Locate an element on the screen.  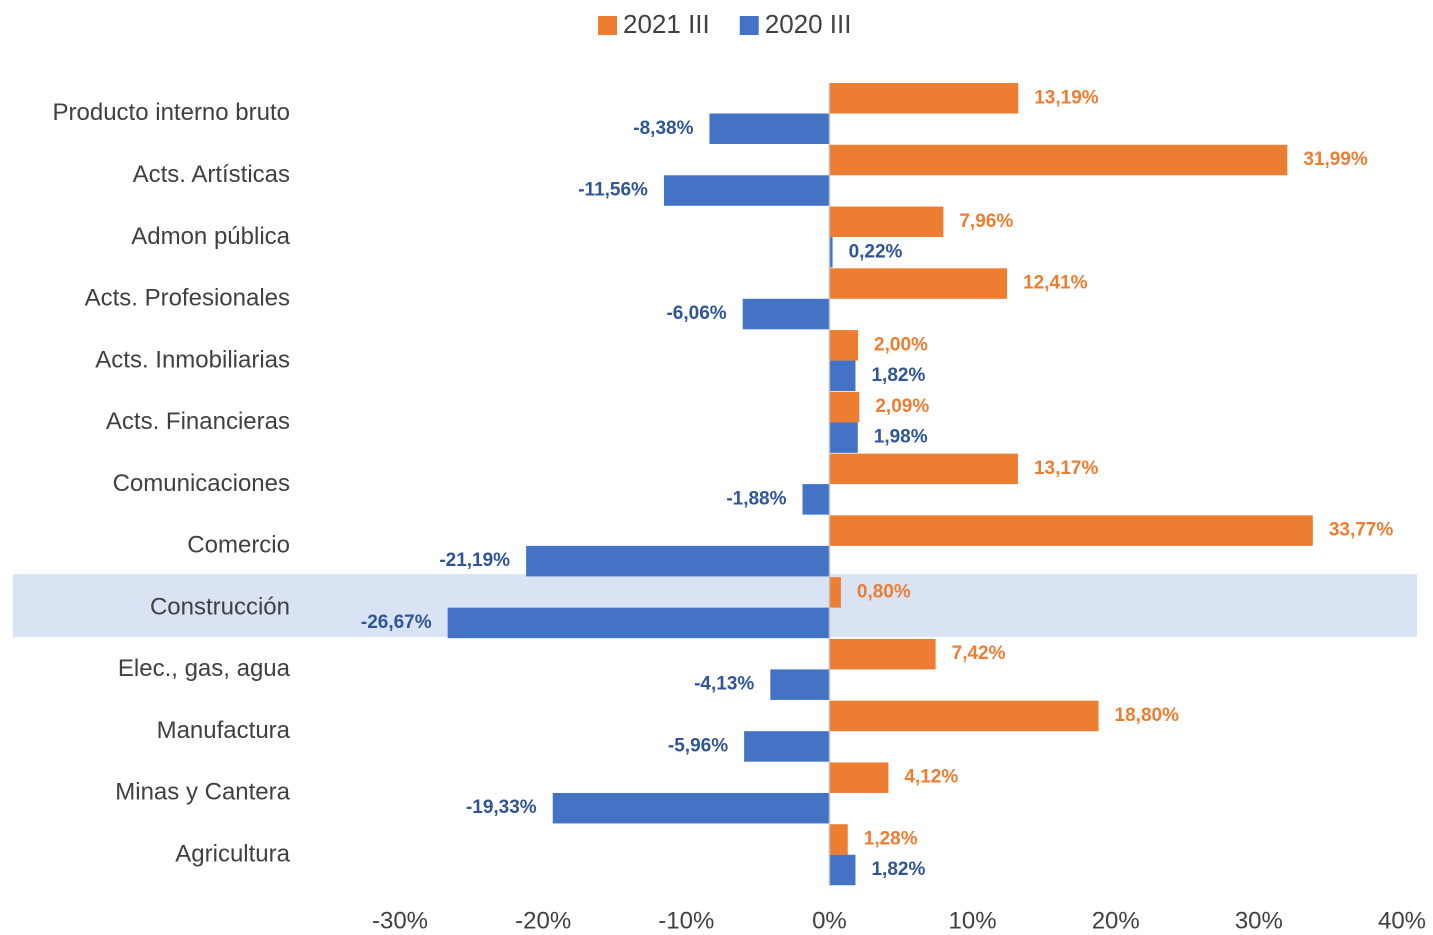
value-label: 31,99% is located at coordinates (1335, 159).